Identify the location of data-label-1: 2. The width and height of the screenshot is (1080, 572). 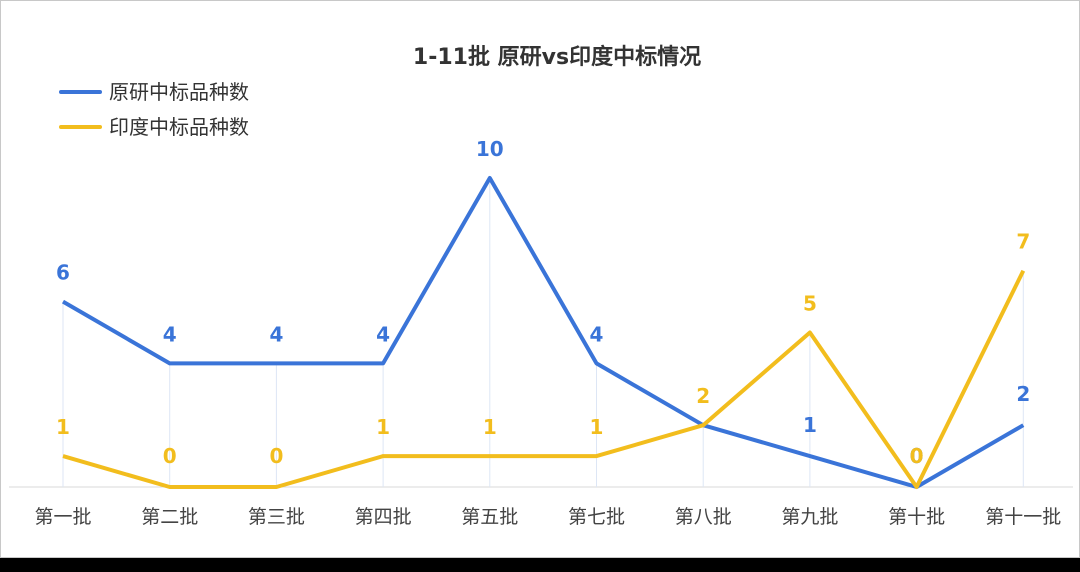
(703, 396).